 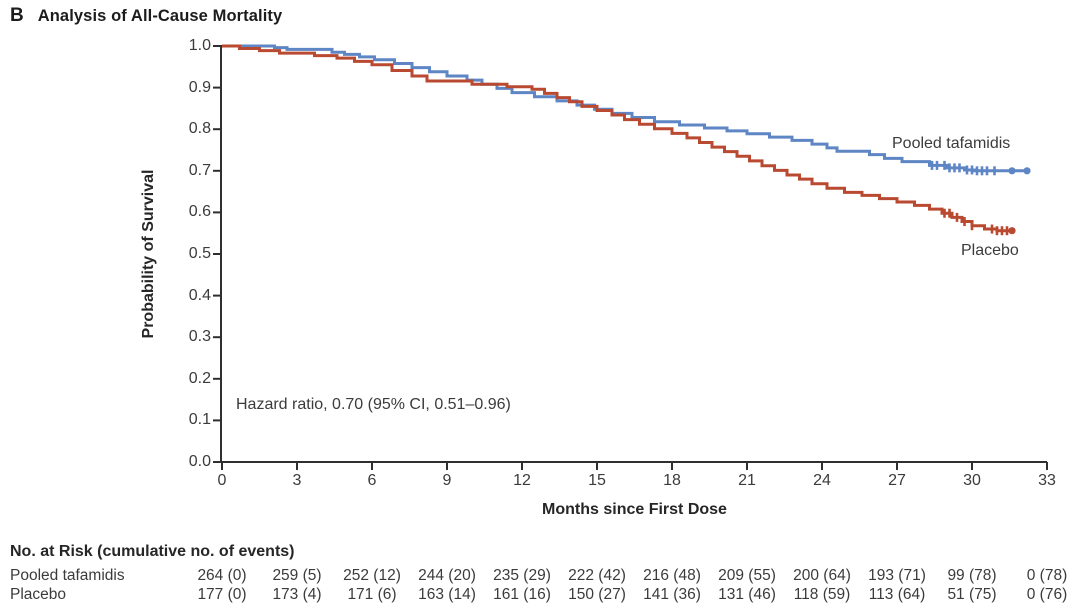 I want to click on risk-cell: 171 (6), so click(x=372, y=594).